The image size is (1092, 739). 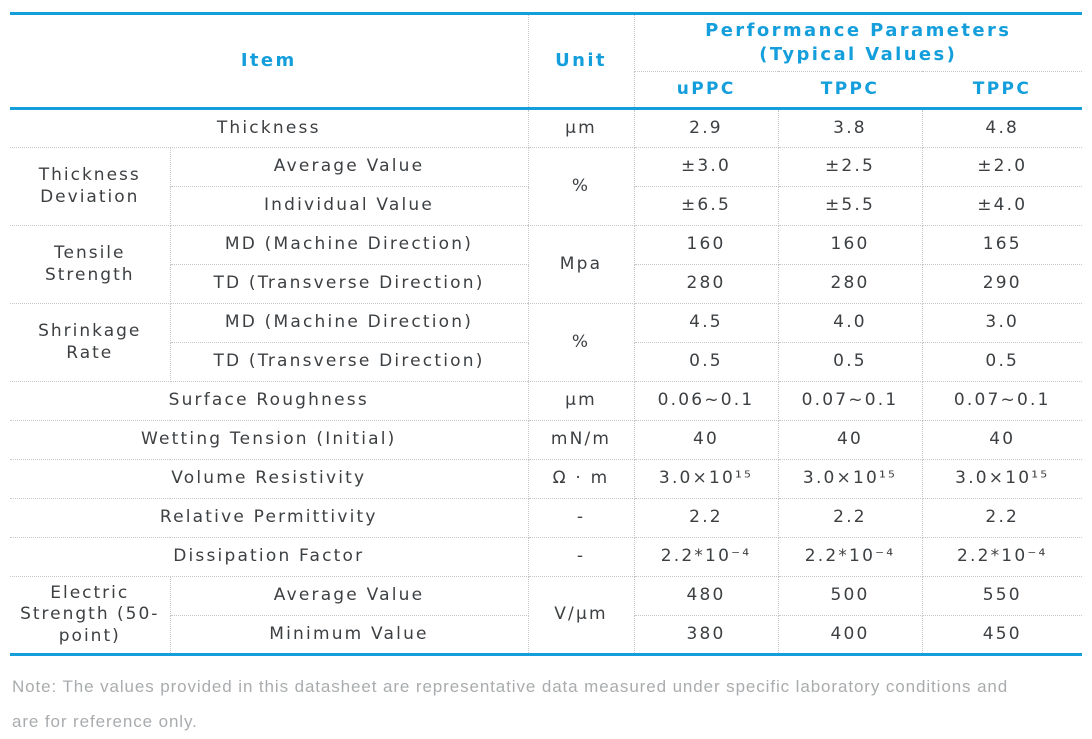 What do you see at coordinates (1002, 635) in the screenshot?
I see `value-cell: 450` at bounding box center [1002, 635].